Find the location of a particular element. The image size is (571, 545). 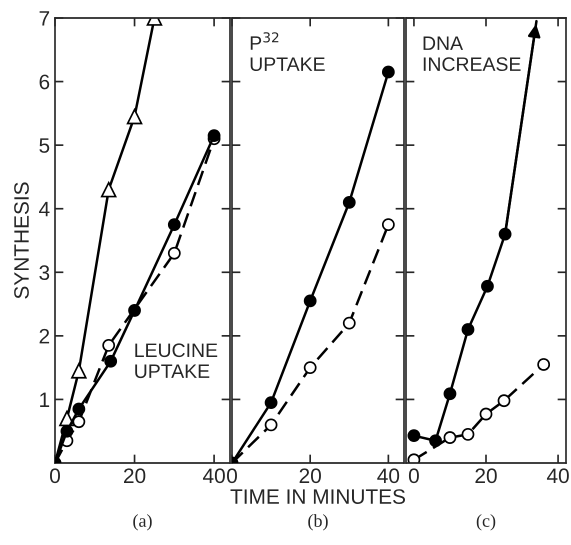

annotation: DNA INCREASE is located at coordinates (472, 54).